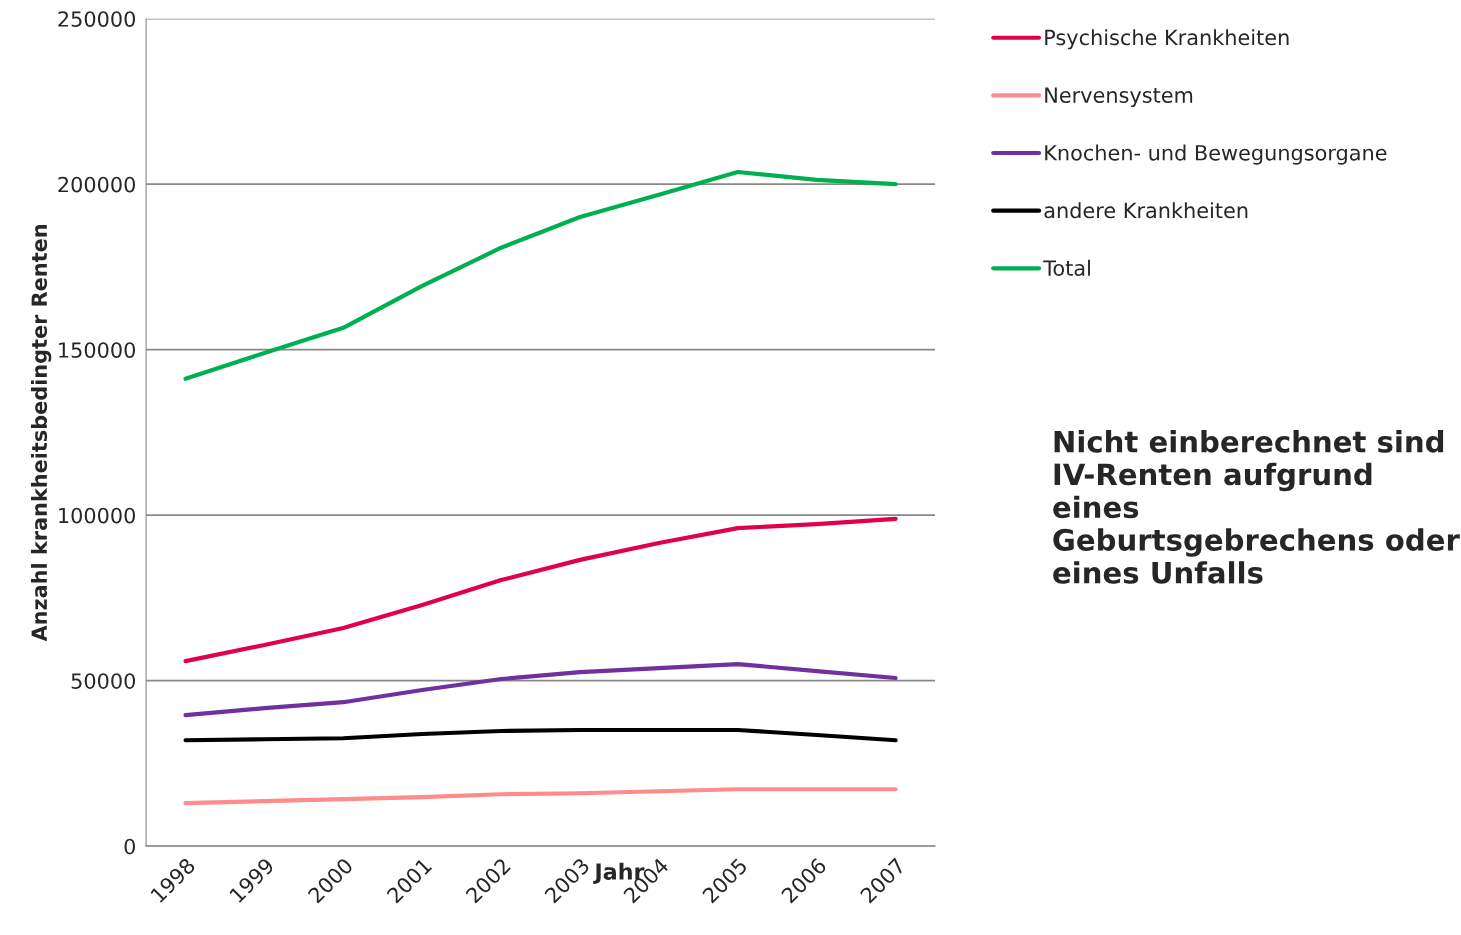 This screenshot has width=1461, height=935. Describe the element at coordinates (1216, 154) in the screenshot. I see `legend-label: Knochen- und Bewegungsorgane` at that location.